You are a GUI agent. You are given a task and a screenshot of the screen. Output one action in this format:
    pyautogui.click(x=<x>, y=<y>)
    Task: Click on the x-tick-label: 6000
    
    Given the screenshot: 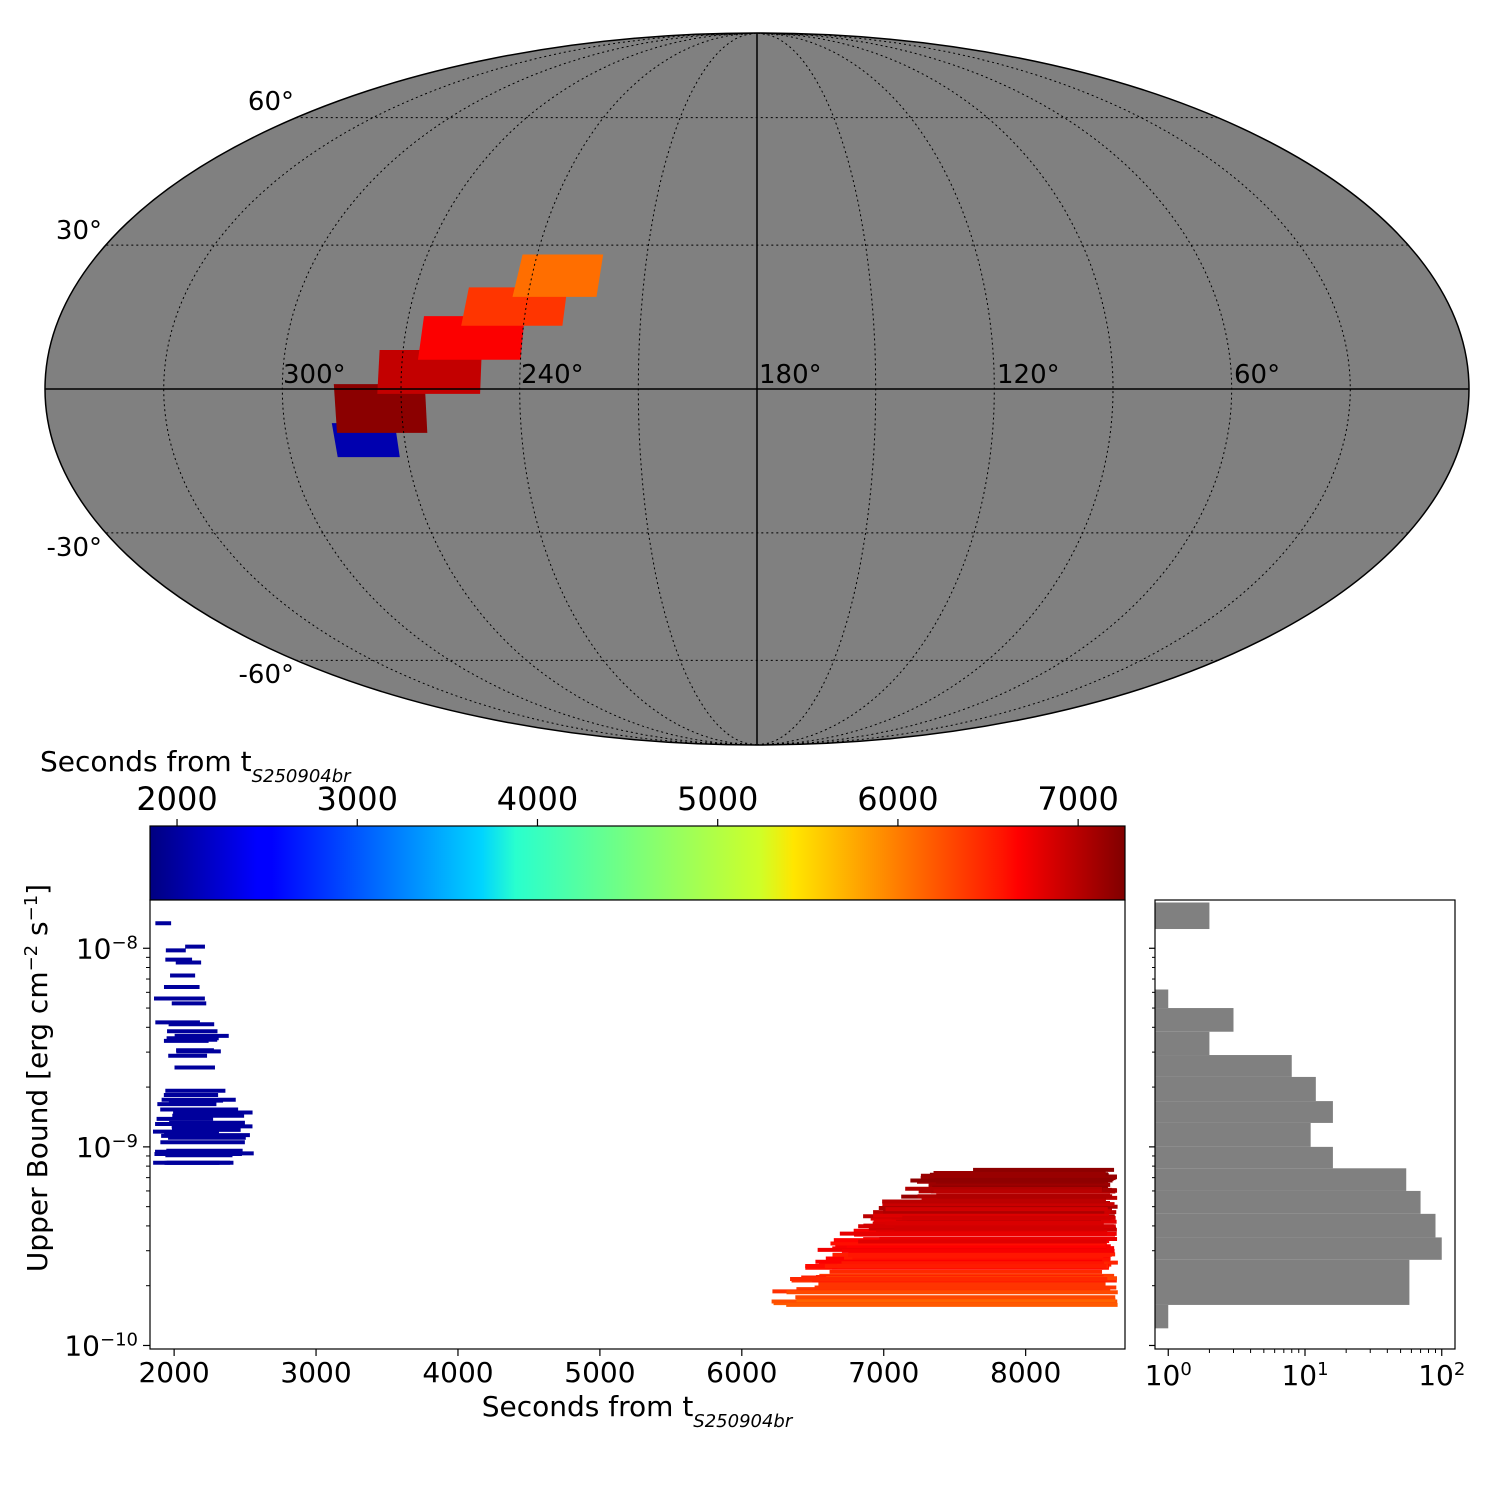 What is the action you would take?
    pyautogui.click(x=741, y=1372)
    